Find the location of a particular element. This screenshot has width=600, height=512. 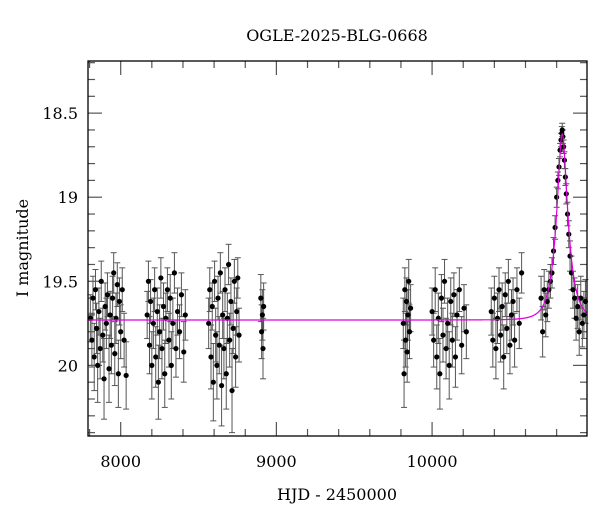

x-tick-label: 10000 is located at coordinates (432, 461).